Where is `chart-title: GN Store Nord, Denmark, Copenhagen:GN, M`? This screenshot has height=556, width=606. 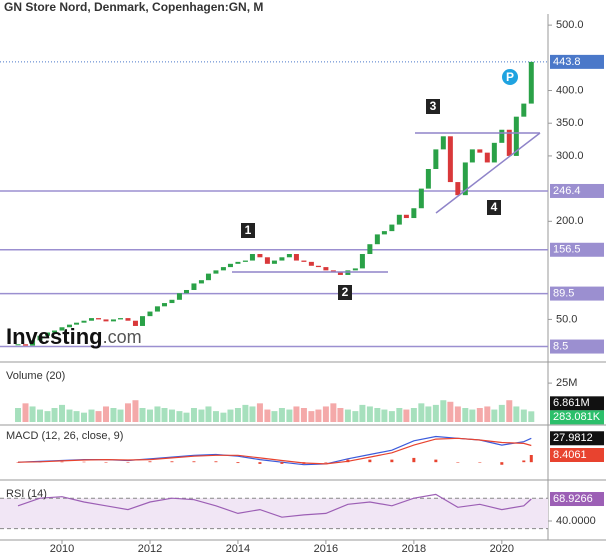
chart-title: GN Store Nord, Denmark, Copenhagen:GN, M is located at coordinates (133, 7).